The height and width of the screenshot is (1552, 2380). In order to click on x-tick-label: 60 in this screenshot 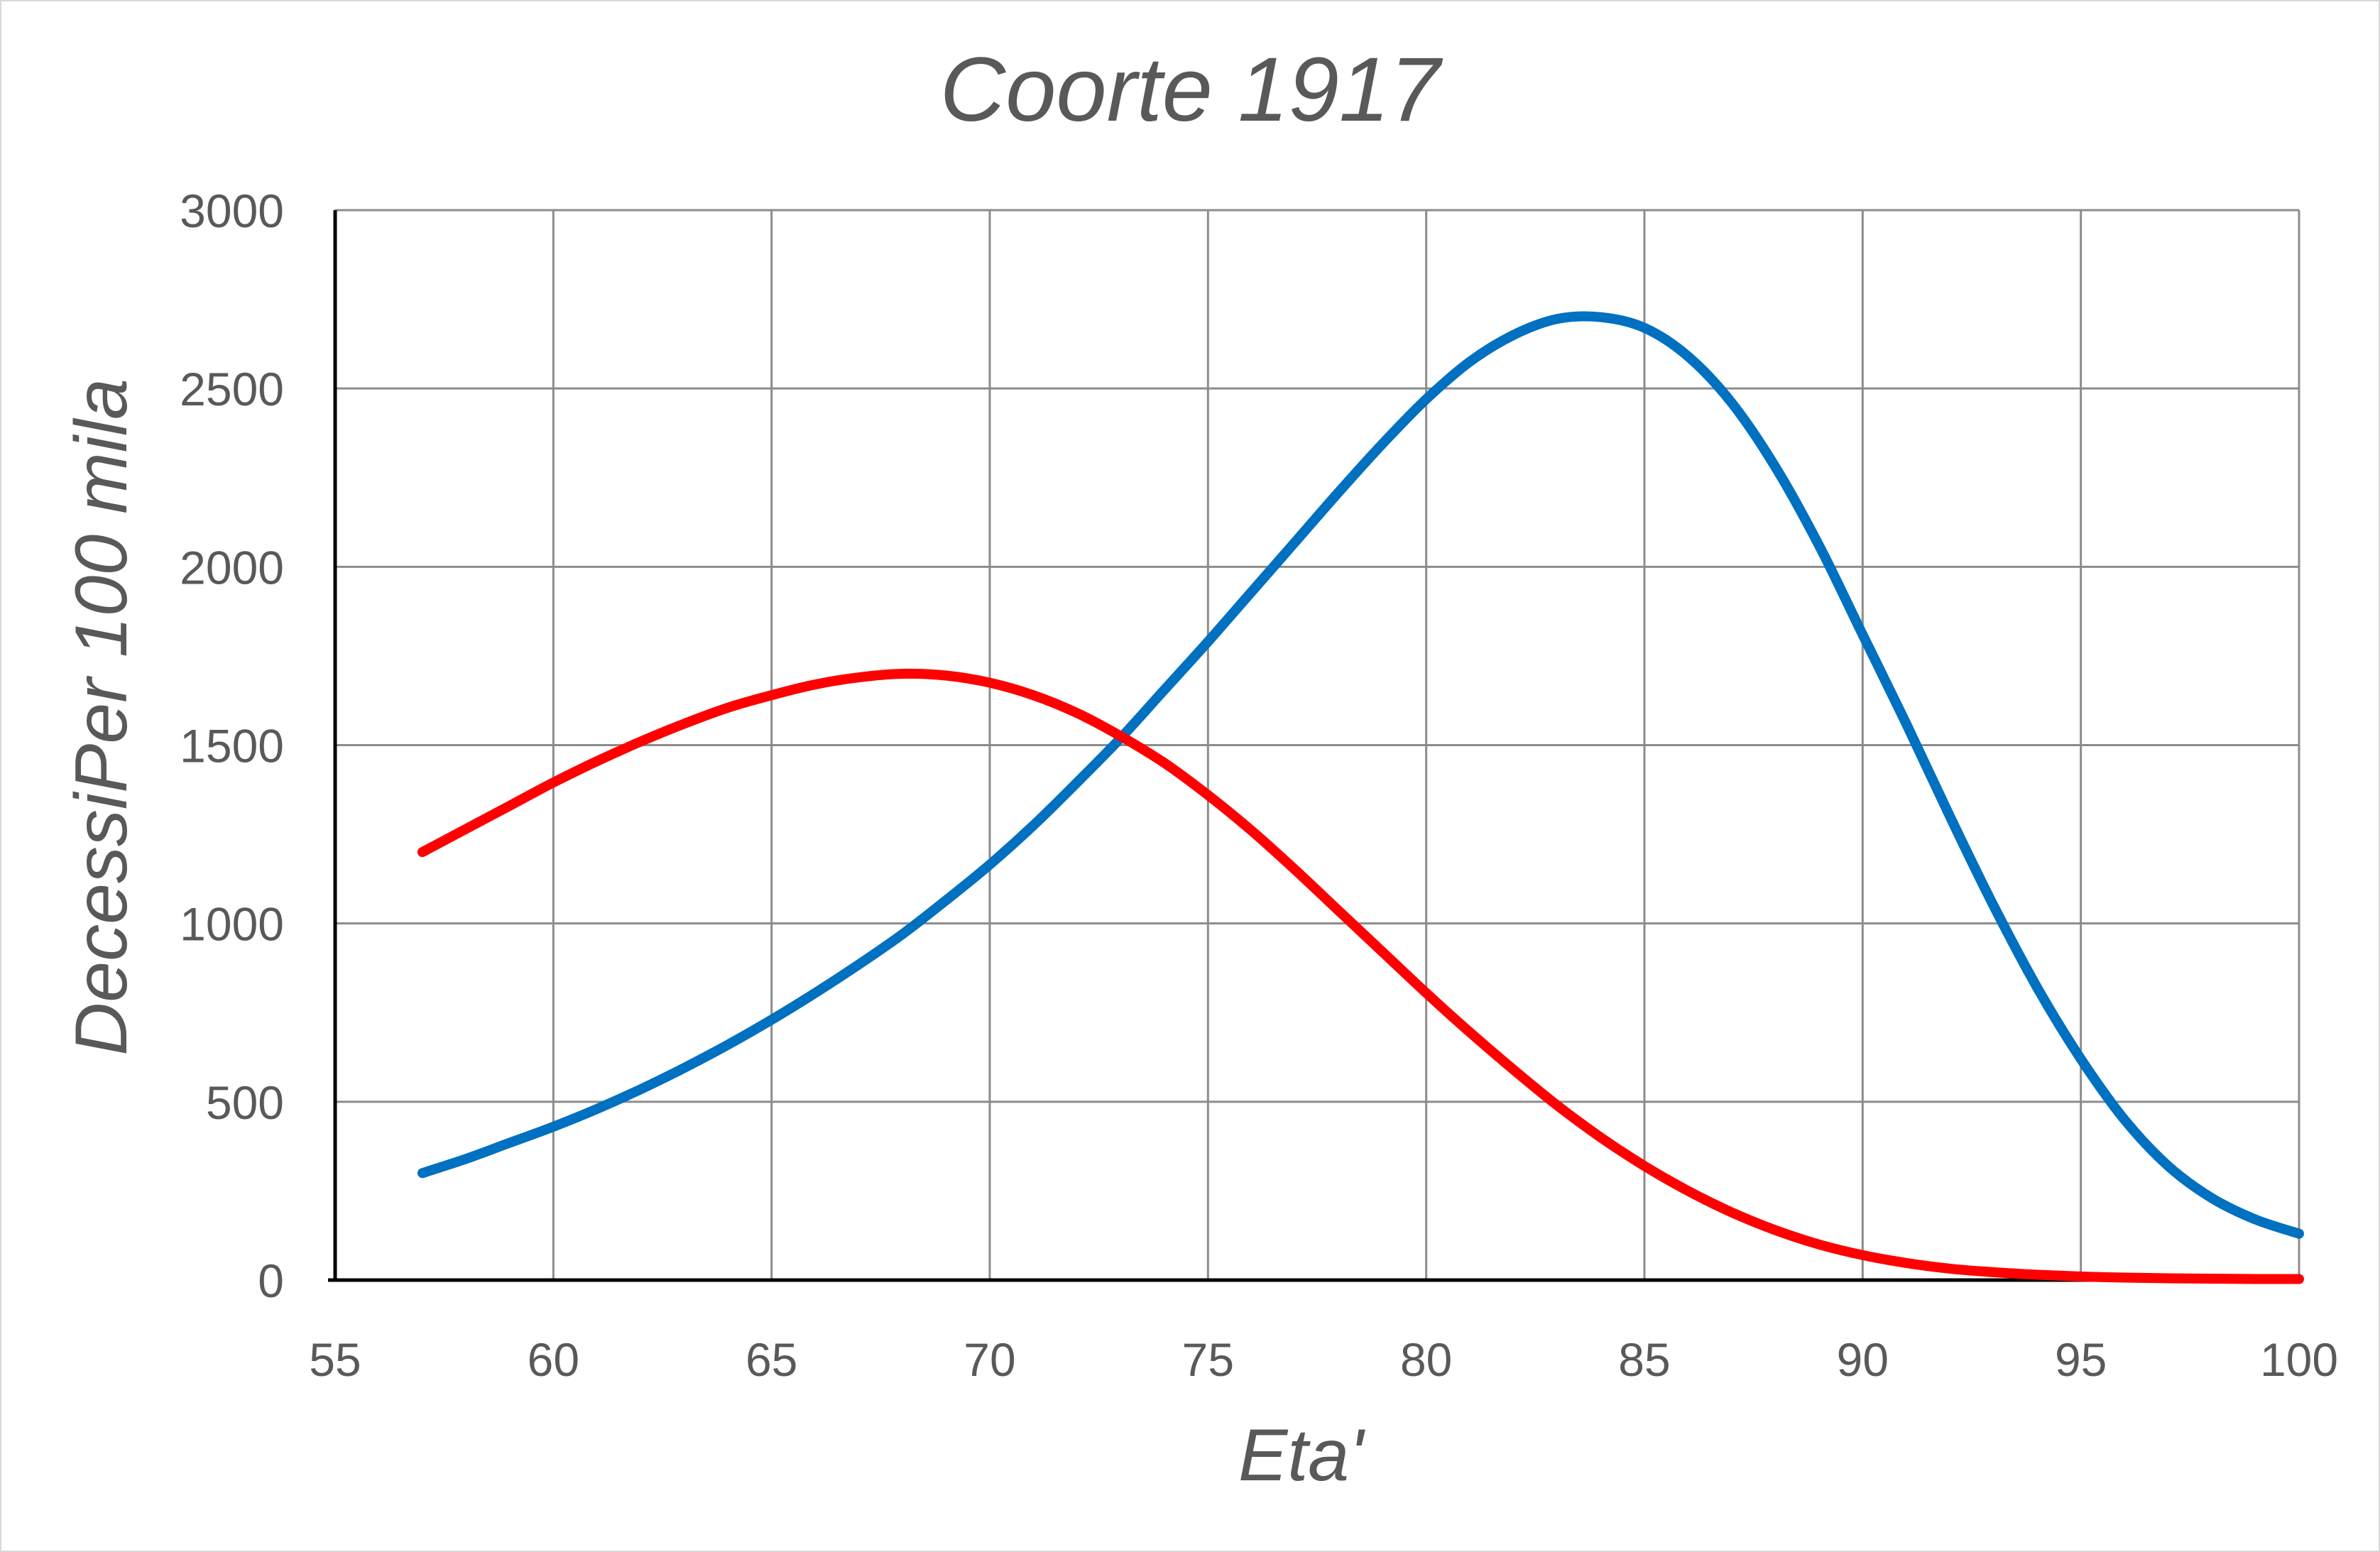, I will do `click(554, 1359)`.